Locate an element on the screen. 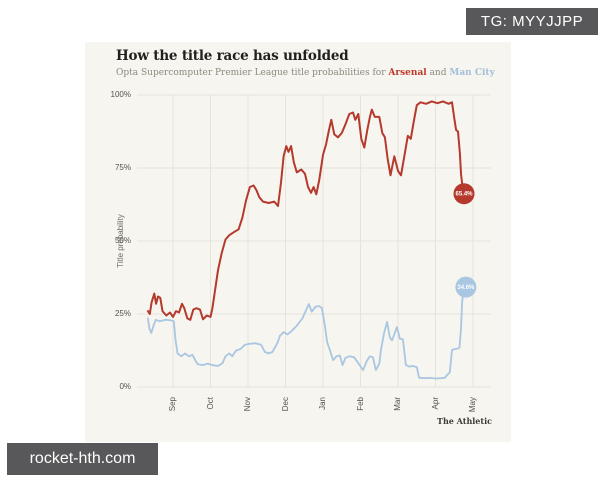 The height and width of the screenshot is (480, 600). y-tick-label: 50% is located at coordinates (122, 240).